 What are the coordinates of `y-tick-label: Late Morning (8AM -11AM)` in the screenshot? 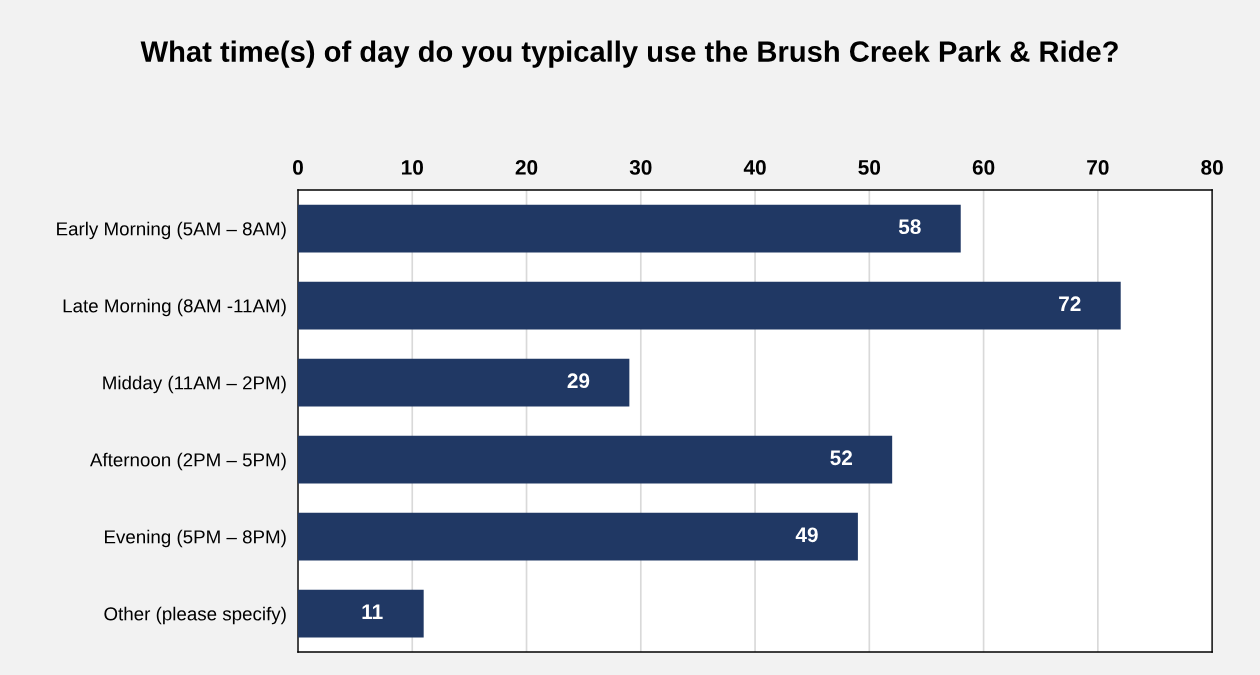 It's located at (174, 307).